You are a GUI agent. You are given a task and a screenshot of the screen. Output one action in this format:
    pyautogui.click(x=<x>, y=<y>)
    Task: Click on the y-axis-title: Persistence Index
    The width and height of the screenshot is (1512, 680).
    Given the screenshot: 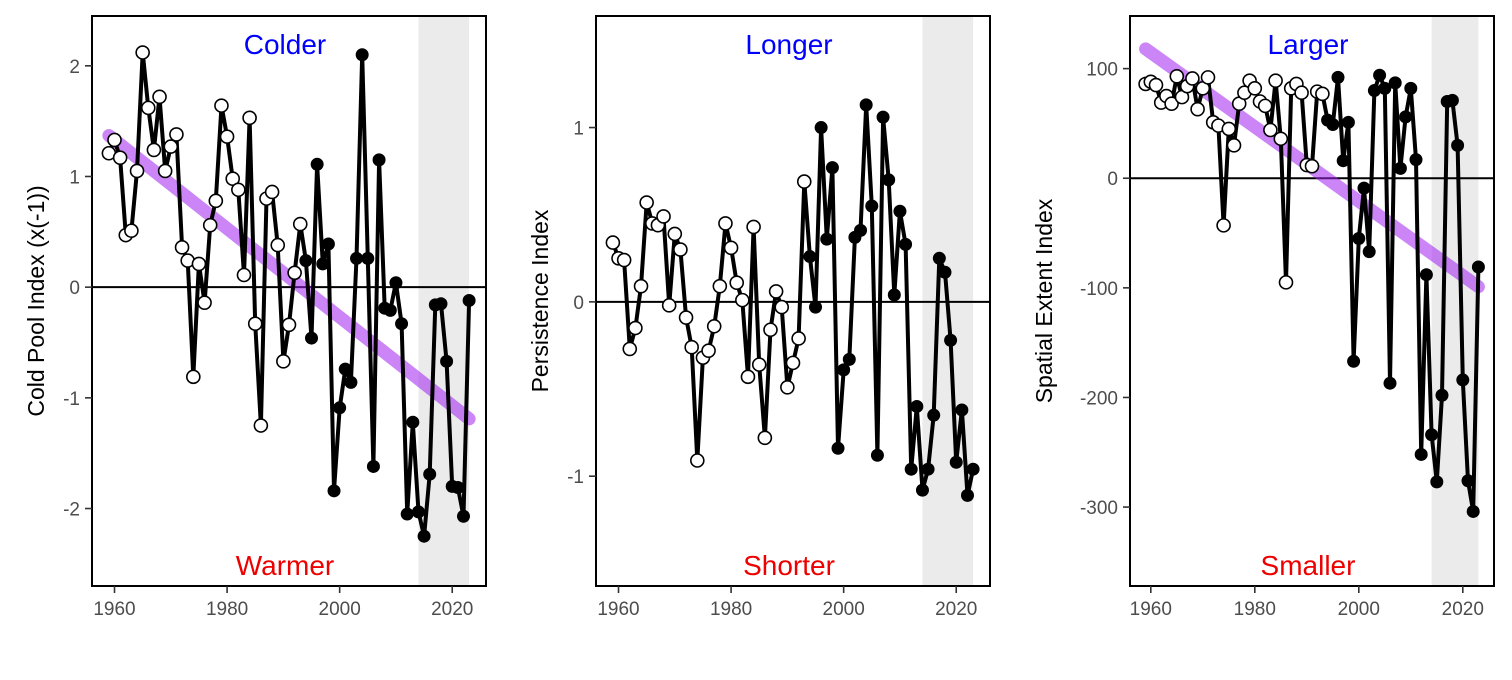 What is the action you would take?
    pyautogui.click(x=540, y=300)
    